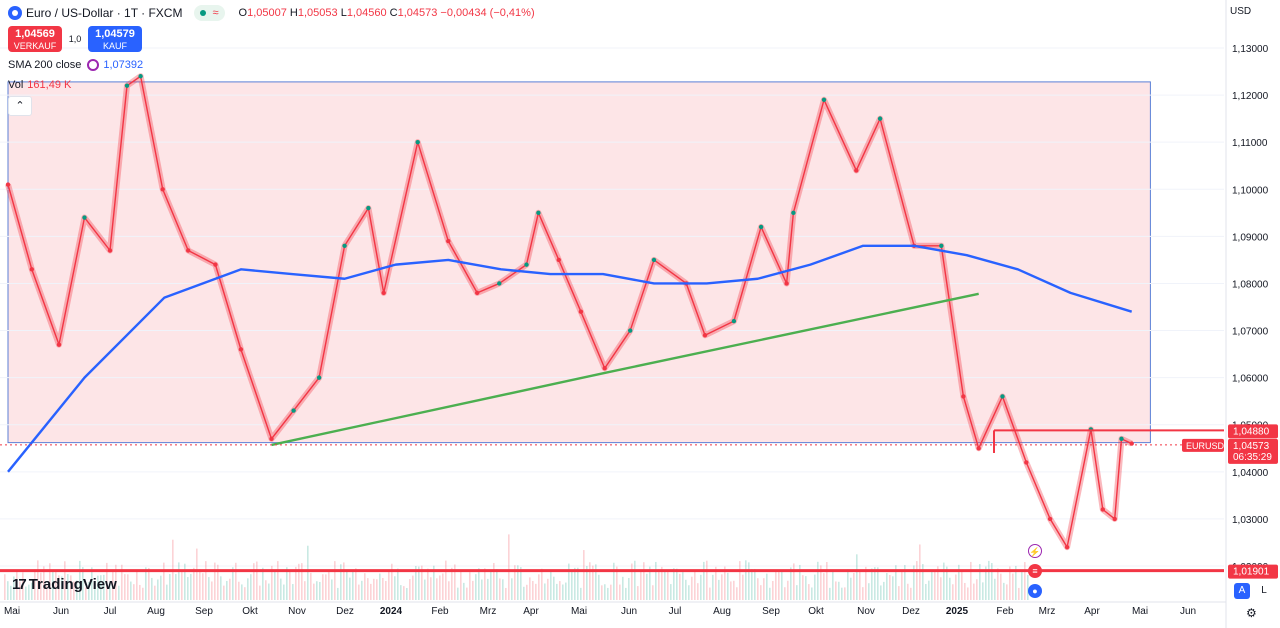  I want to click on buy-button: 1,04579 KAUF, so click(115, 39).